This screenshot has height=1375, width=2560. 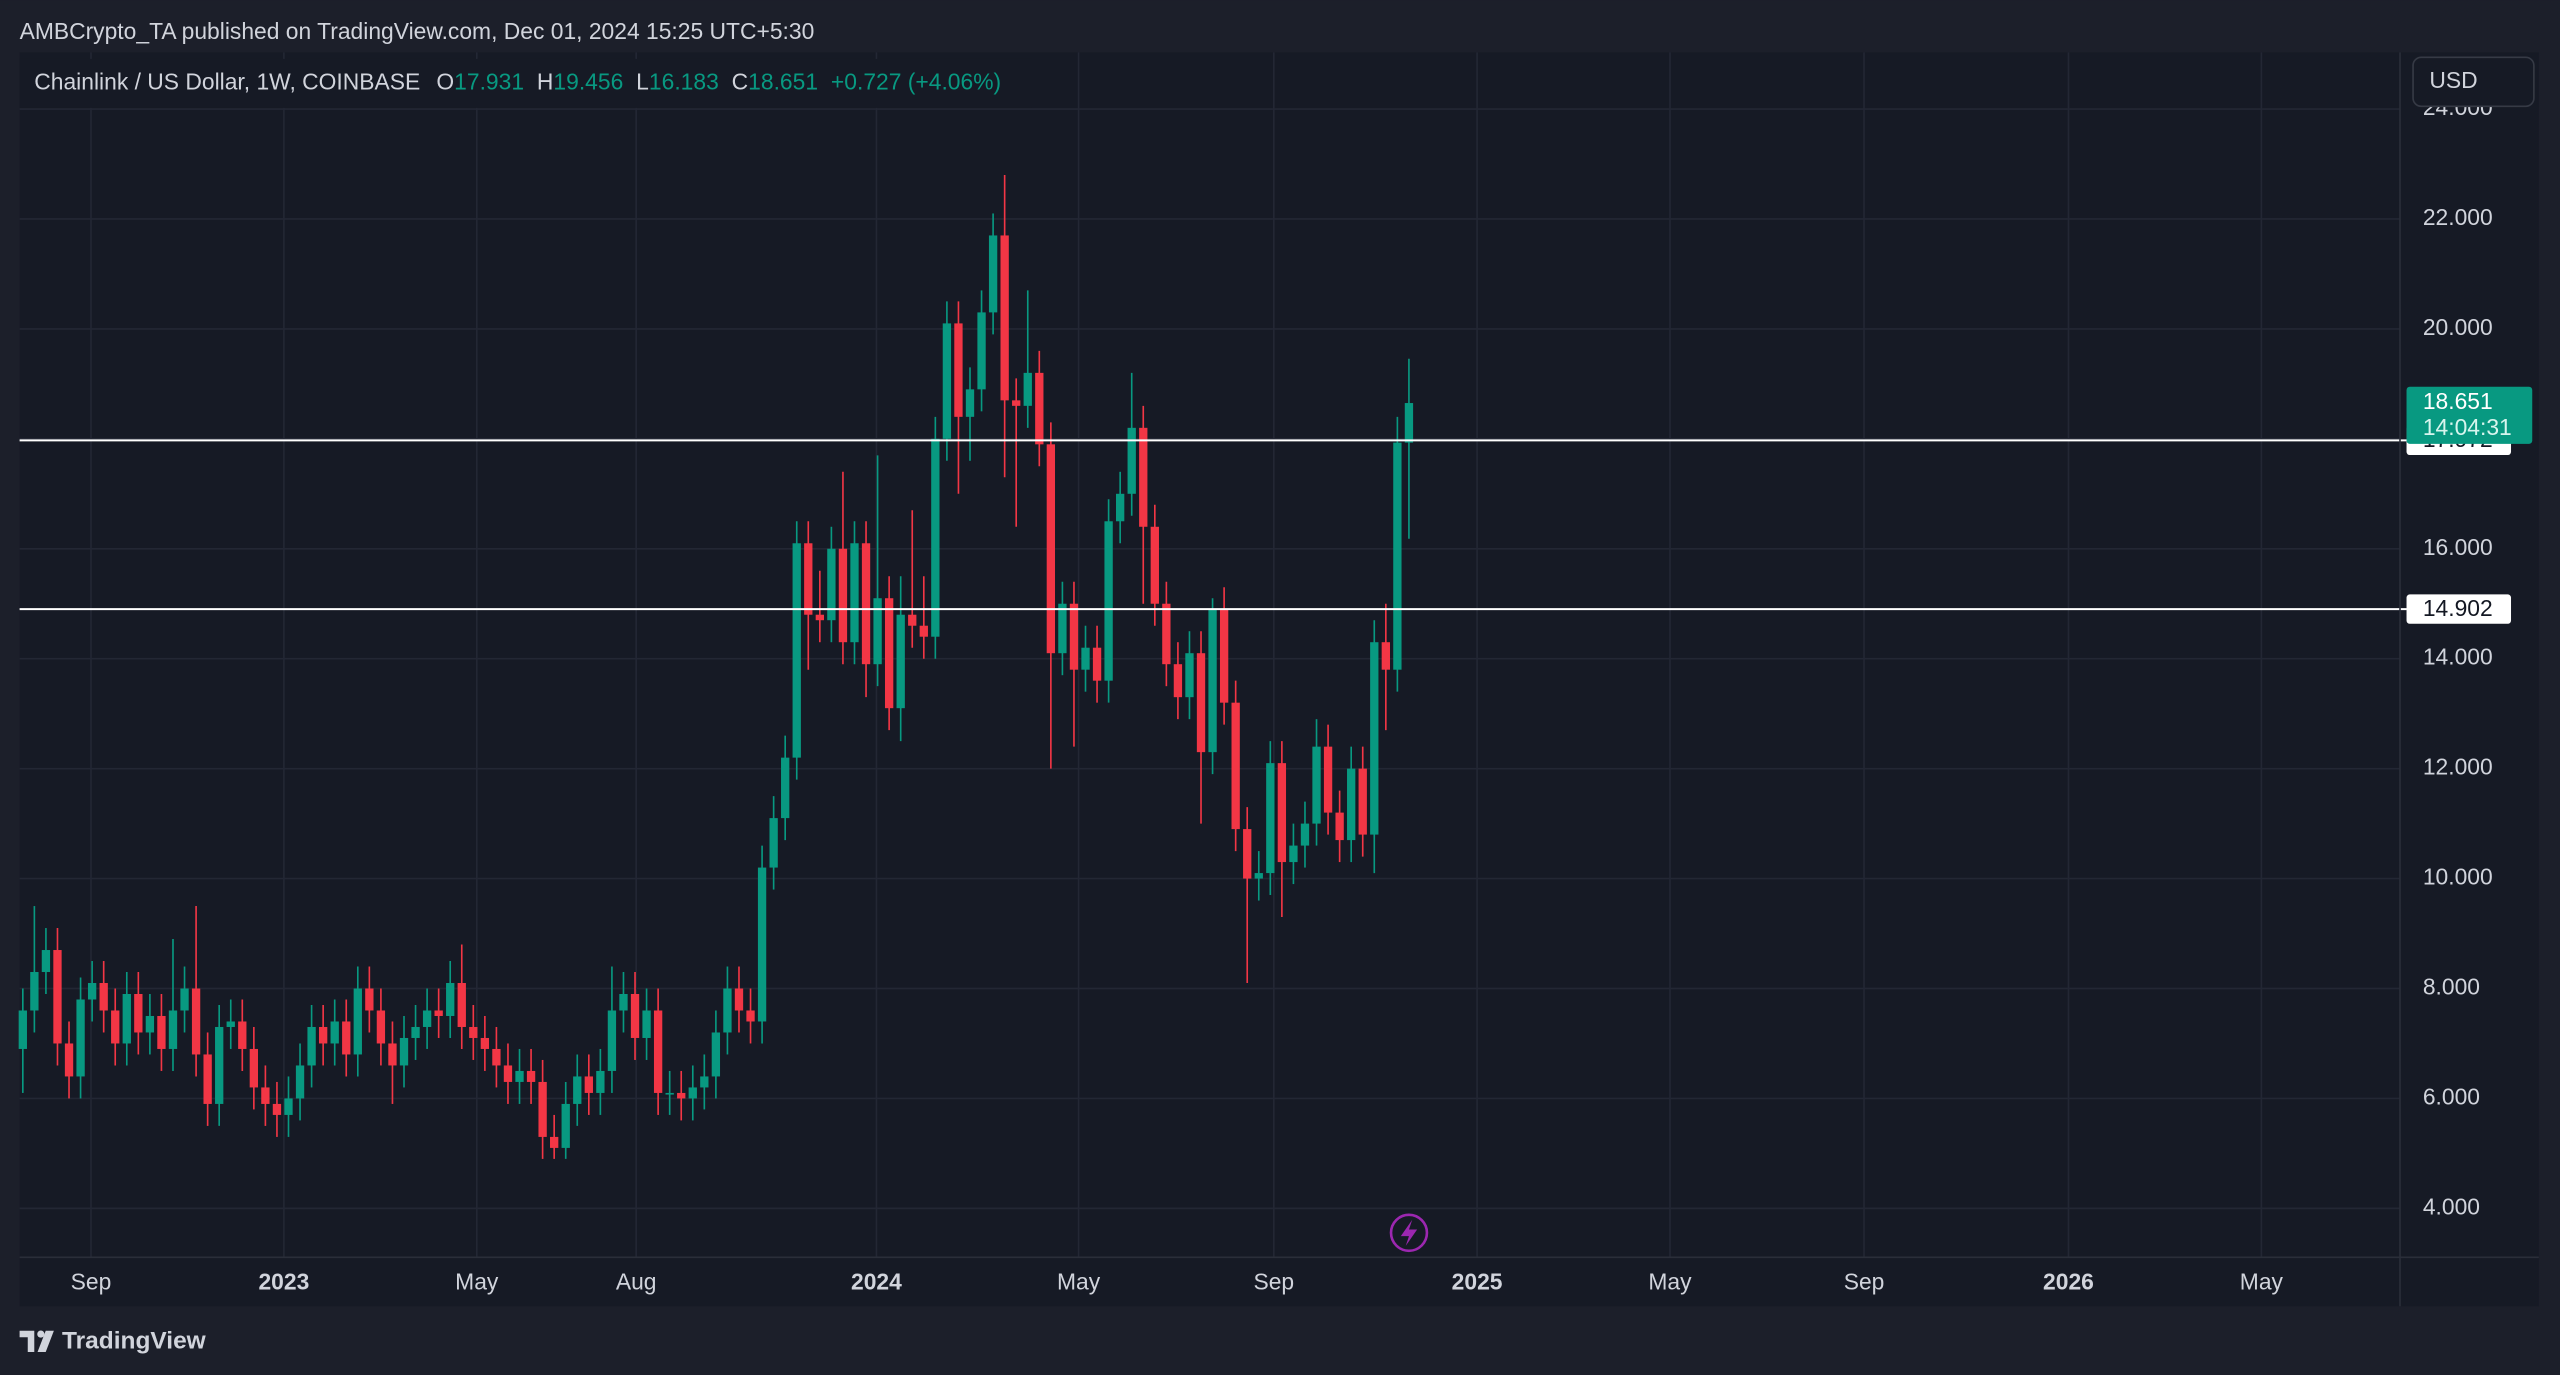 I want to click on y-tick-label: 16.000, so click(x=2458, y=547).